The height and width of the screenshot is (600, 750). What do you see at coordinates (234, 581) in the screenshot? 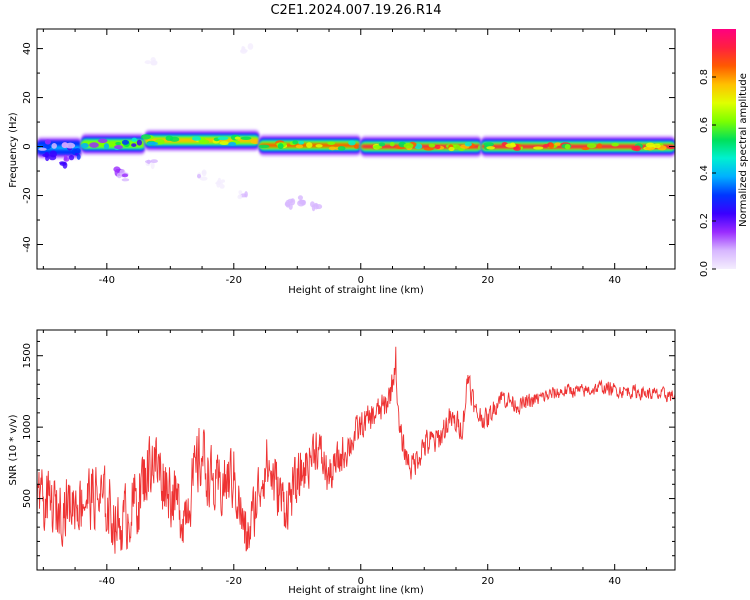
I see `snr-x-tick-label: -20` at bounding box center [234, 581].